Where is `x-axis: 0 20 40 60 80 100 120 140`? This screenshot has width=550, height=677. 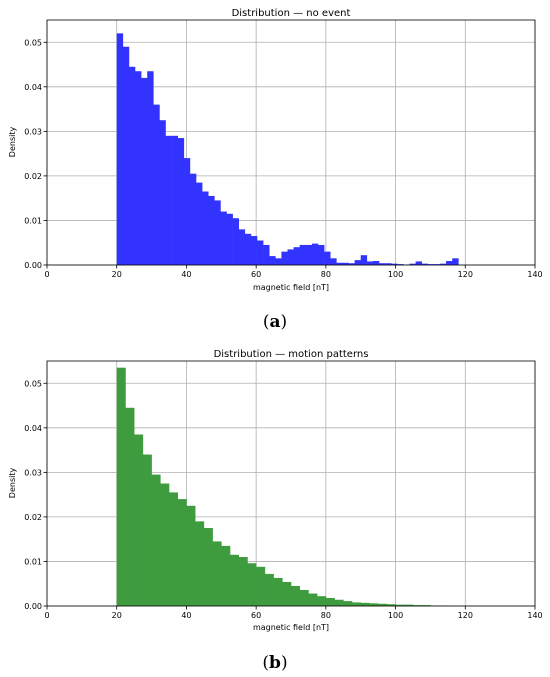 x-axis: 0 20 40 60 80 100 120 140 is located at coordinates (293, 272).